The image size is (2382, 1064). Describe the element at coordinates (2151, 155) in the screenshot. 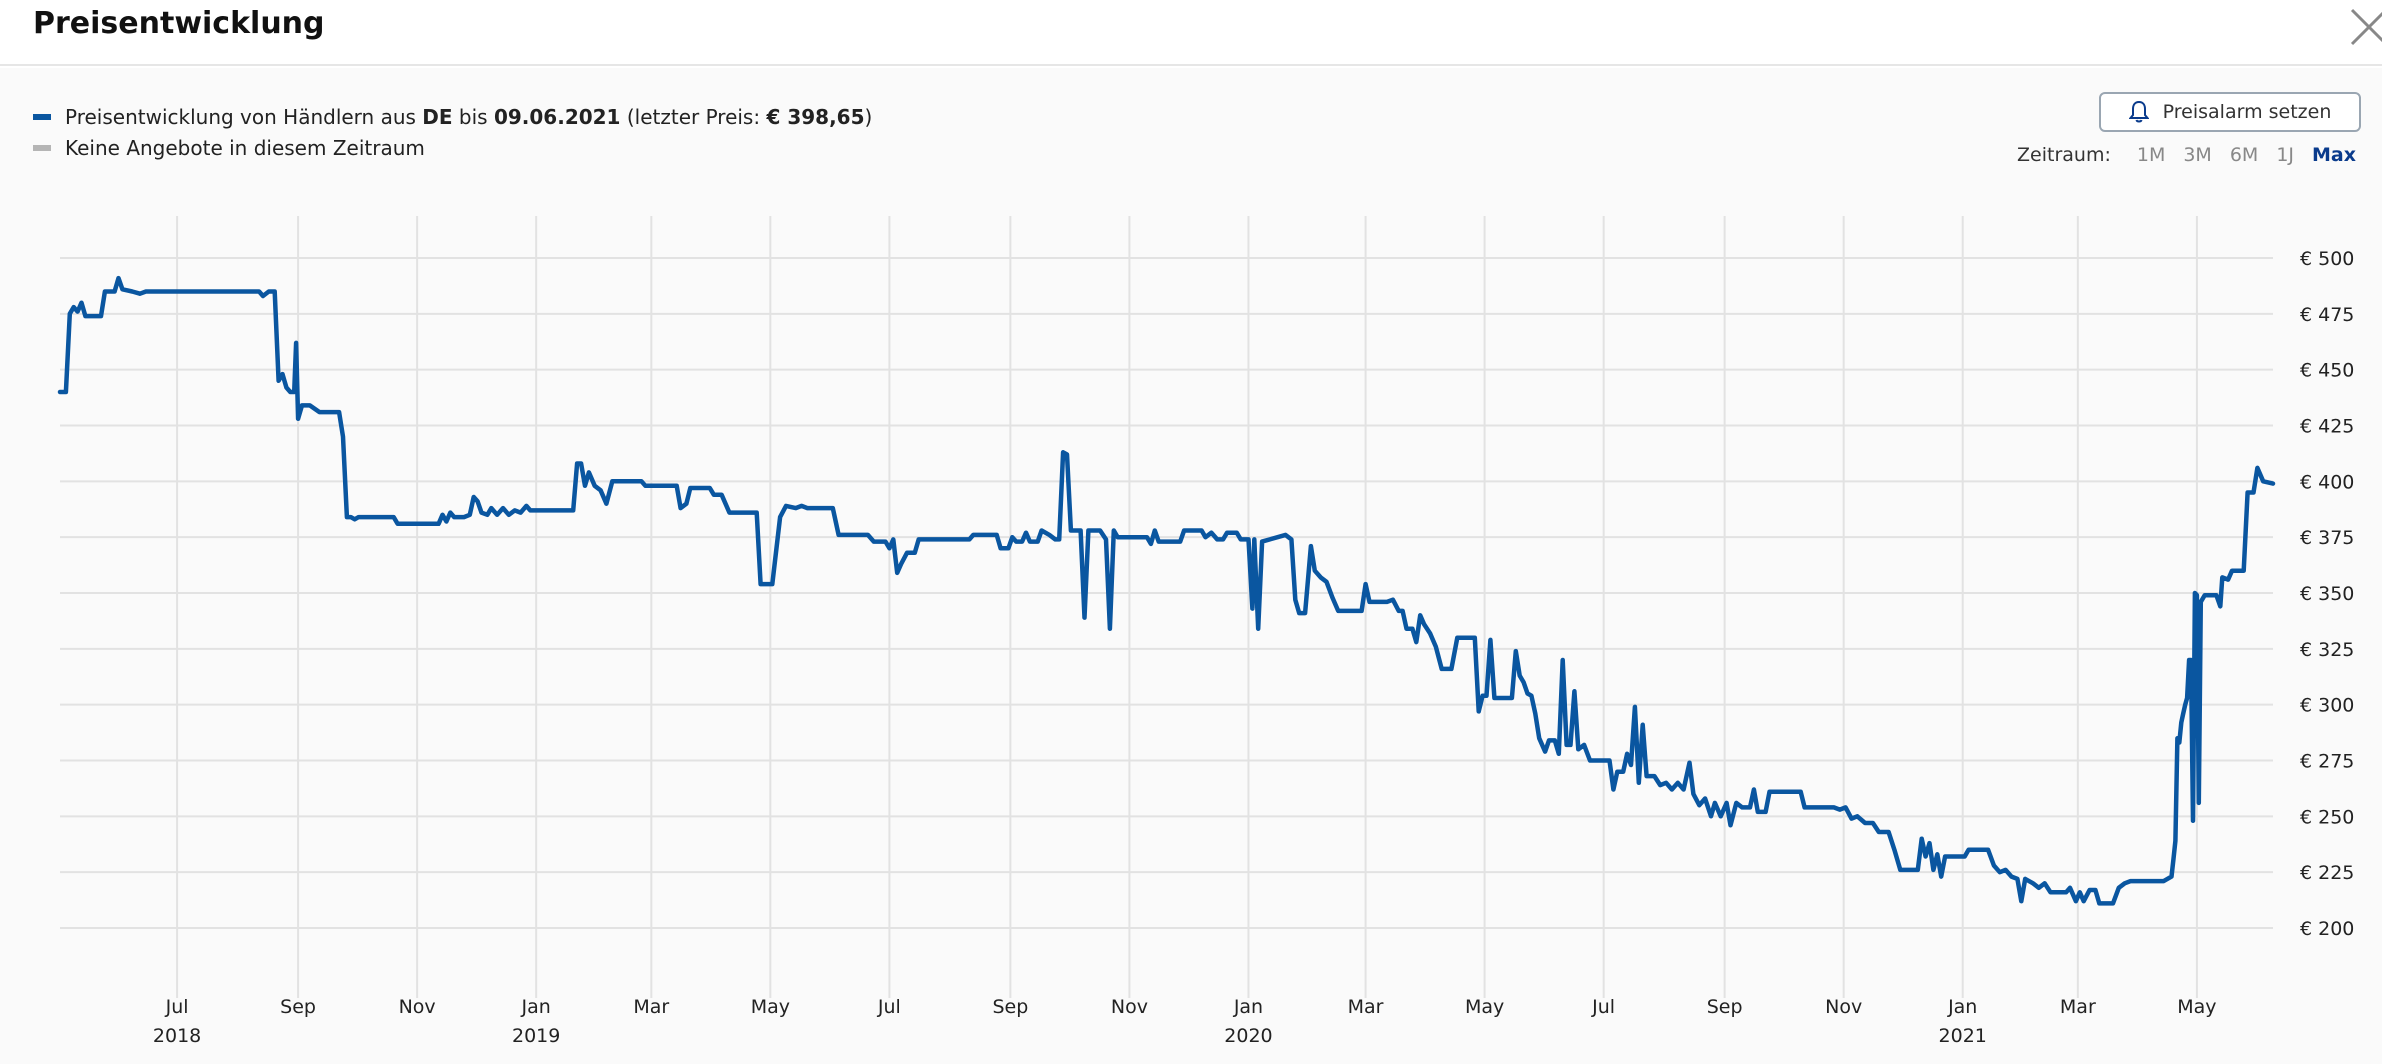

I see `timeframe-option-1m: 1M` at that location.